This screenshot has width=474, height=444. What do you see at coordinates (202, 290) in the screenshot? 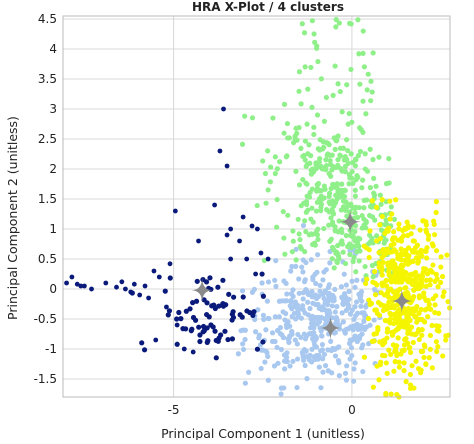
I see `centroid-1-marker` at bounding box center [202, 290].